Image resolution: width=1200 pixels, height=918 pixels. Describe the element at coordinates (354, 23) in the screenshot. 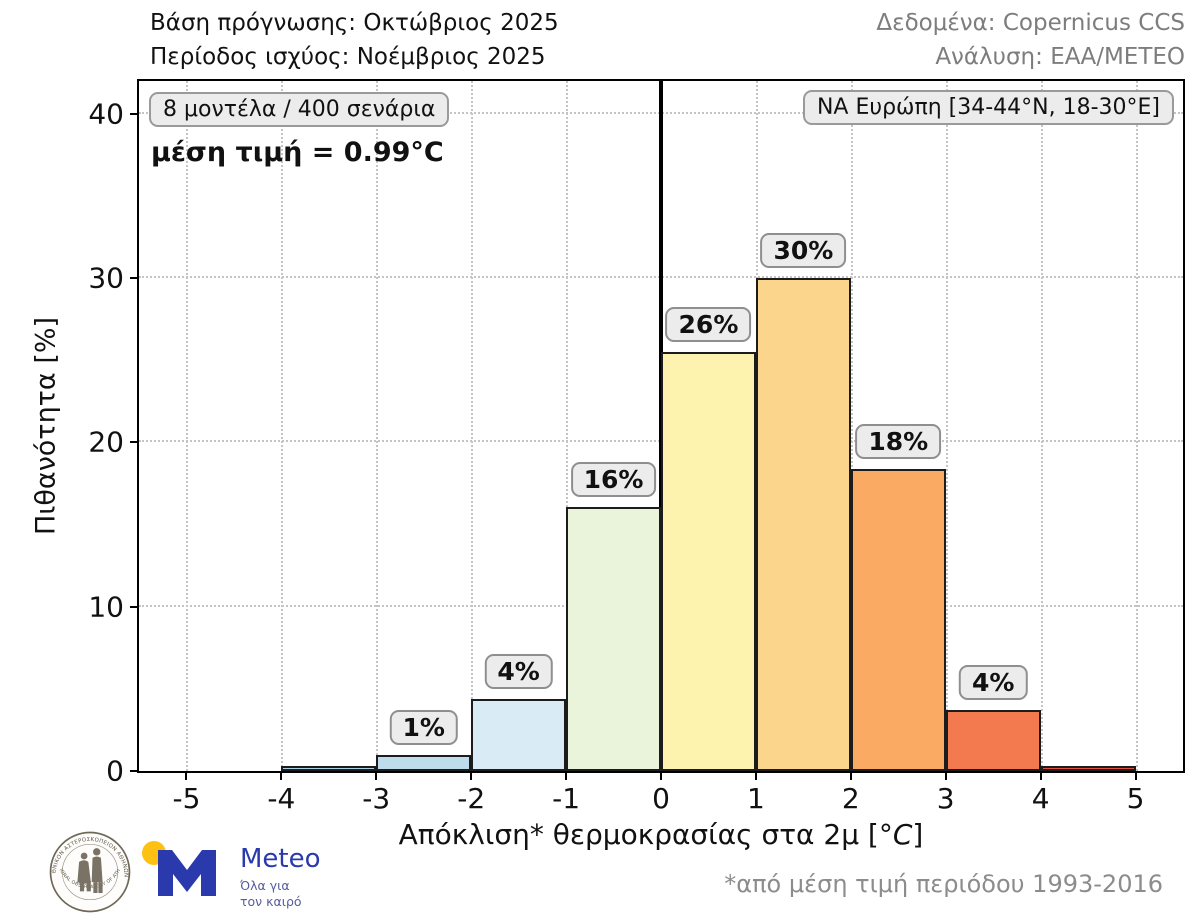

I see `forecast-base-text: Βάση πρόγνωσης: Οκτώβριος 2025` at that location.